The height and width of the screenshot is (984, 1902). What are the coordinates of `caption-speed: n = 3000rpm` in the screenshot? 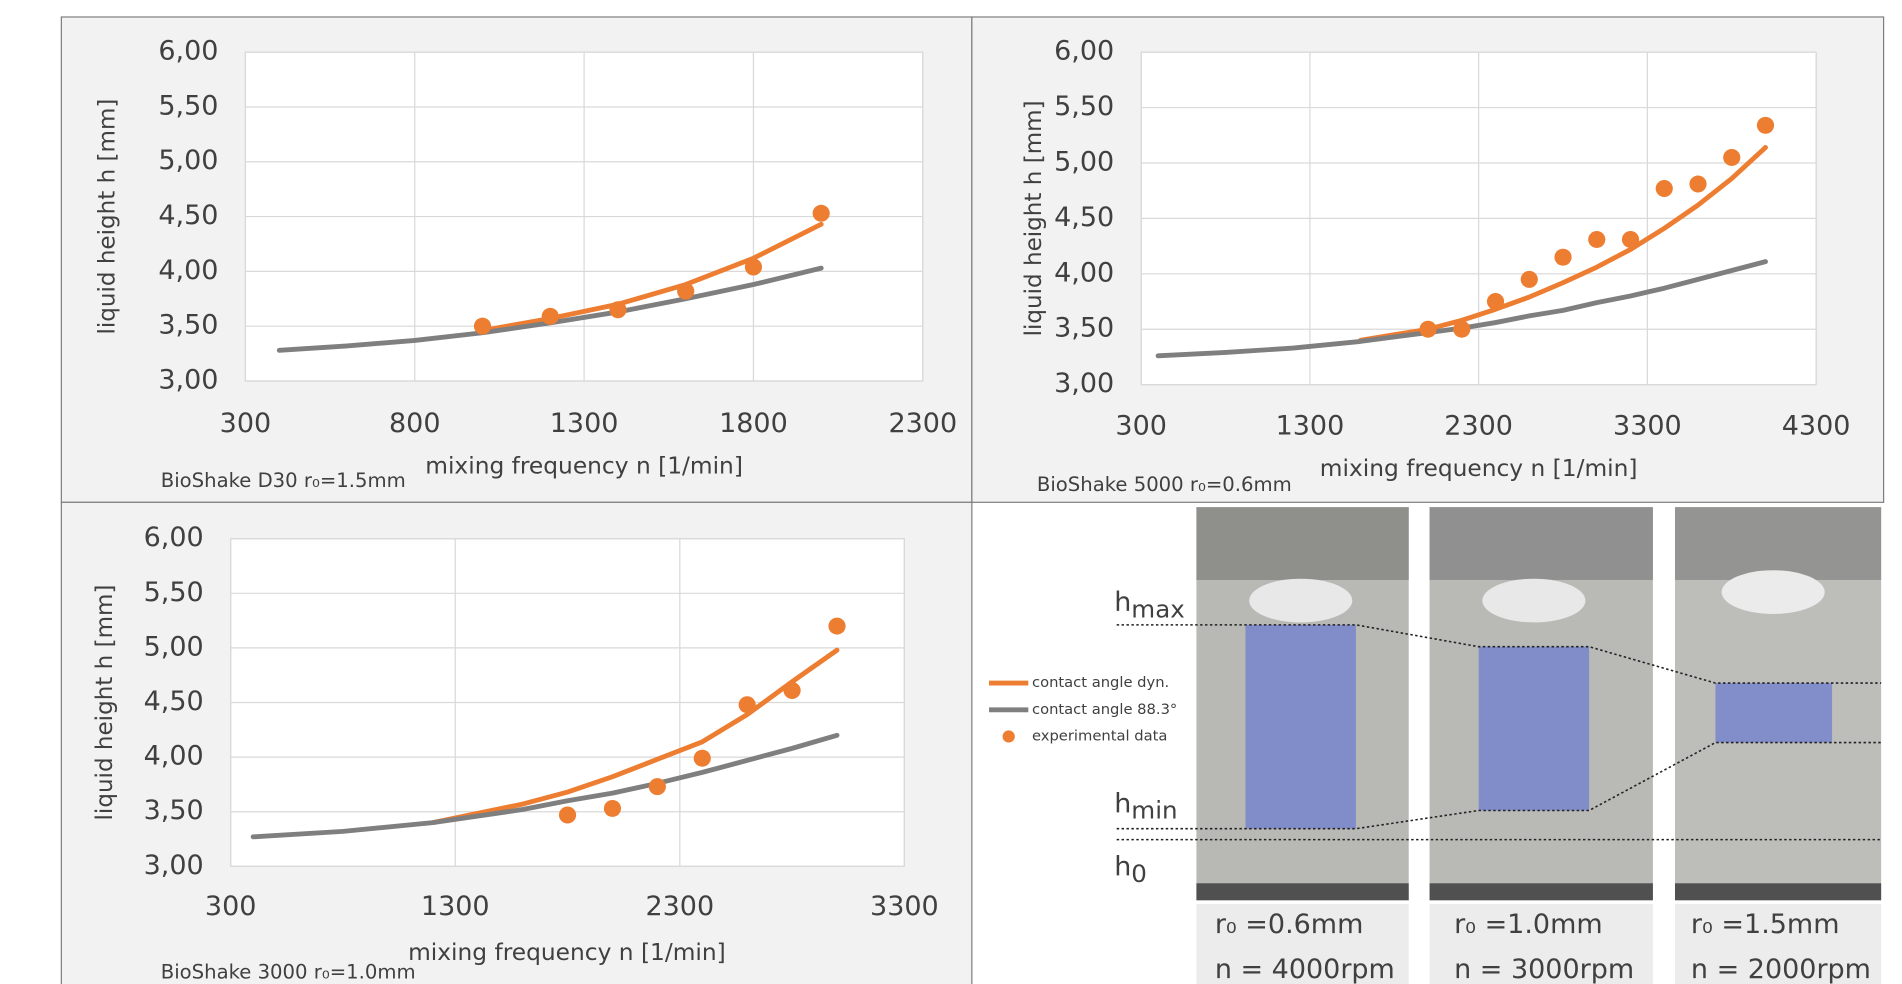 It's located at (1544, 969).